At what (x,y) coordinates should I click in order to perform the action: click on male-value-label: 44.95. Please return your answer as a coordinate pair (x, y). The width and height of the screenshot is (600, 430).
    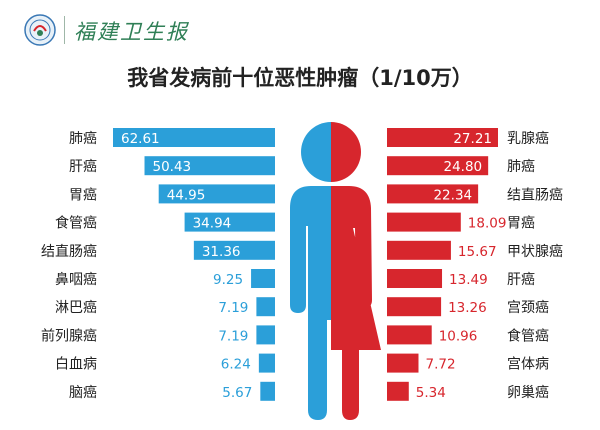
    Looking at the image, I should click on (186, 195).